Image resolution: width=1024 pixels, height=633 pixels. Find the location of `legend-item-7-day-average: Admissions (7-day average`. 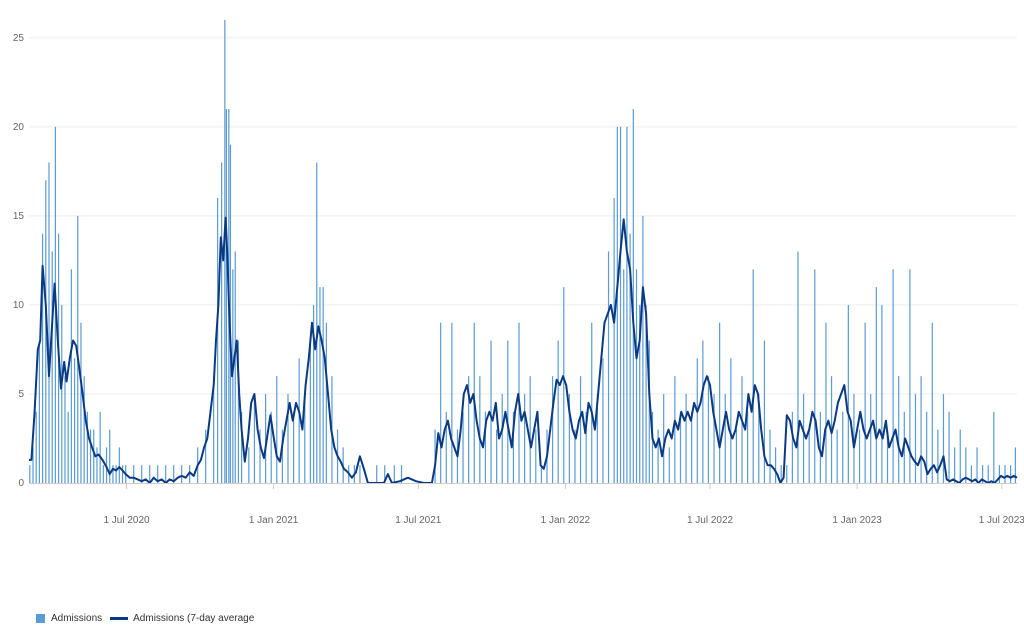

legend-item-7-day-average: Admissions (7-day average is located at coordinates (182, 618).